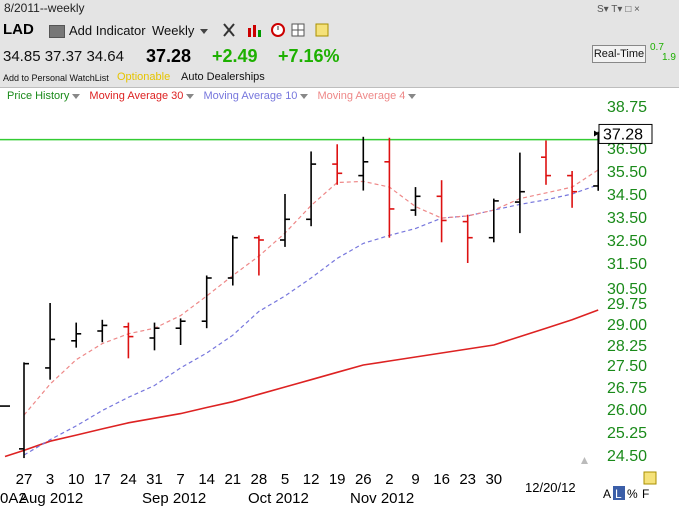 Image resolution: width=679 pixels, height=511 pixels. I want to click on y-tick-label-15: 25.25, so click(627, 433).